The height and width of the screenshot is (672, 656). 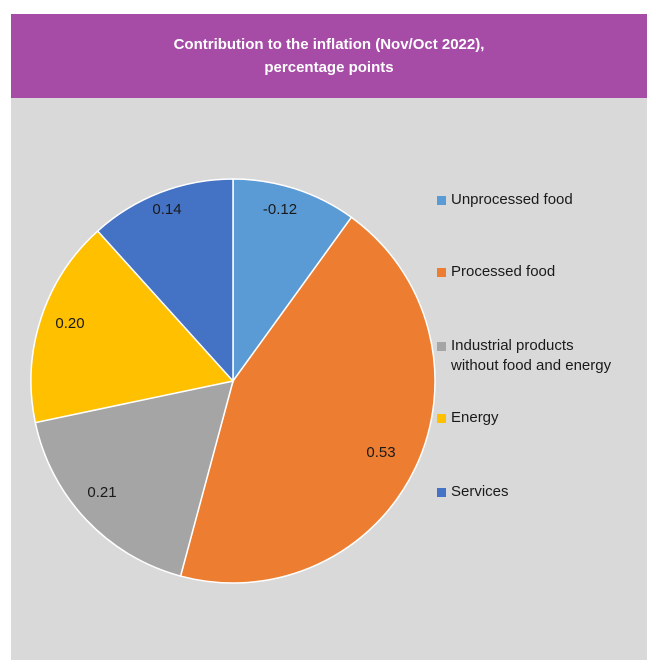 What do you see at coordinates (166, 209) in the screenshot?
I see `data-label: 0.14` at bounding box center [166, 209].